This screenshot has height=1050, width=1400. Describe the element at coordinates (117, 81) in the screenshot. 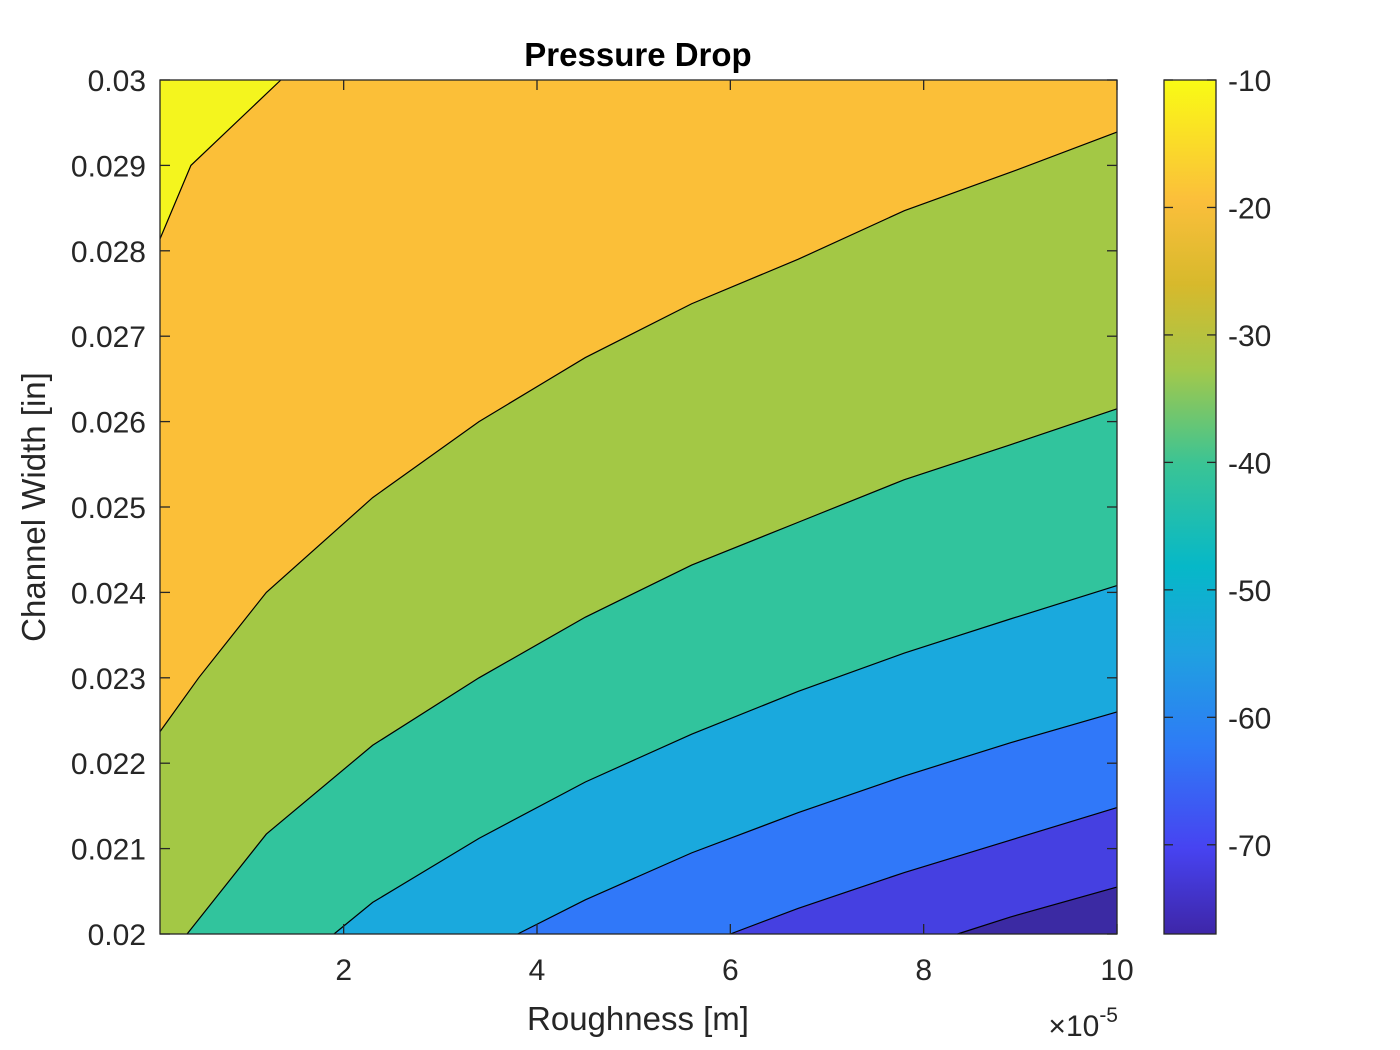

I see `y-tick-label: 0.03` at that location.